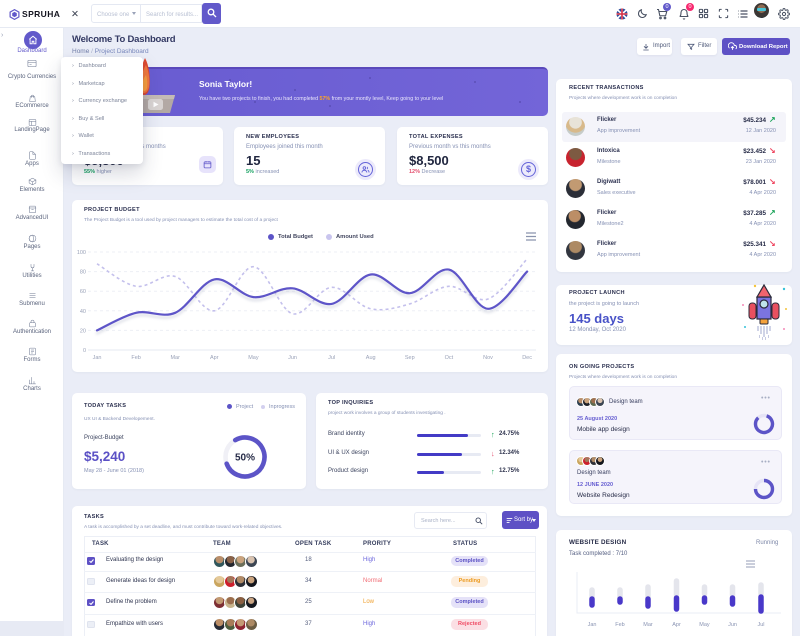 This screenshot has width=800, height=636. What do you see at coordinates (84, 351) in the screenshot?
I see `svg-text: 0` at bounding box center [84, 351].